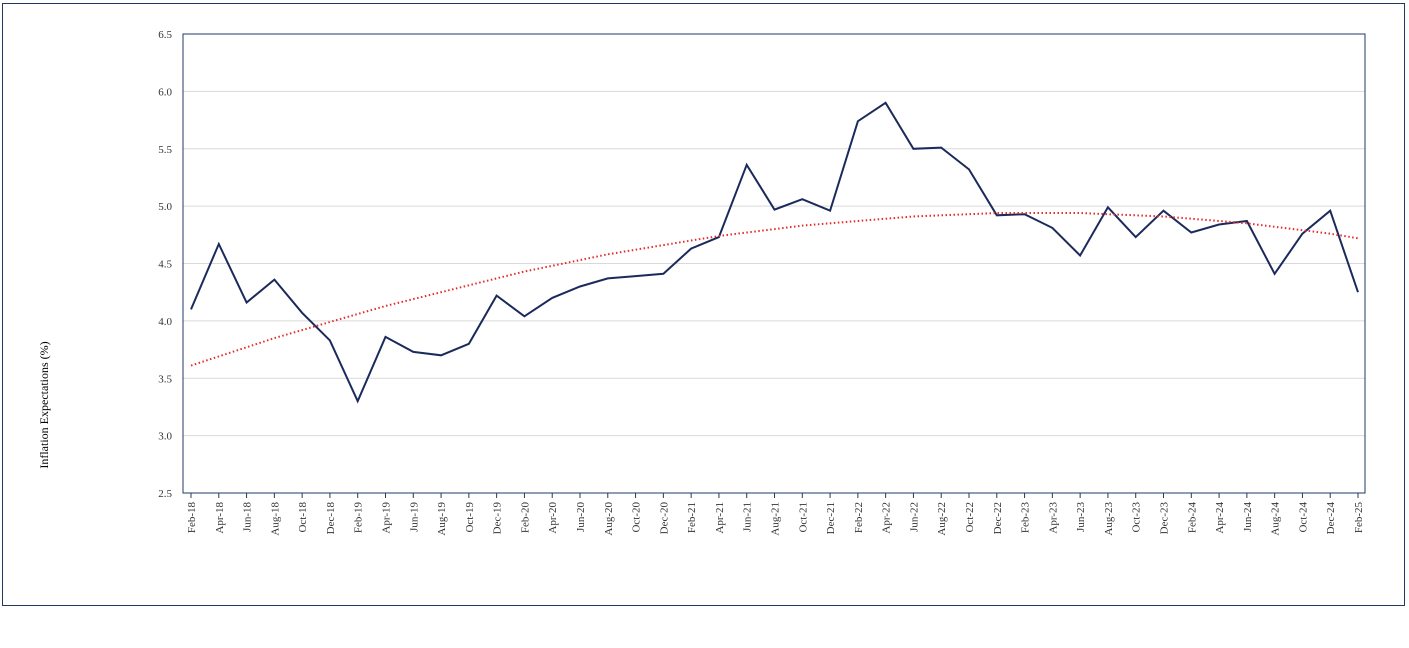 This screenshot has width=1409, height=648. What do you see at coordinates (1081, 517) in the screenshot?
I see `x-tick-label: Jun-23` at bounding box center [1081, 517].